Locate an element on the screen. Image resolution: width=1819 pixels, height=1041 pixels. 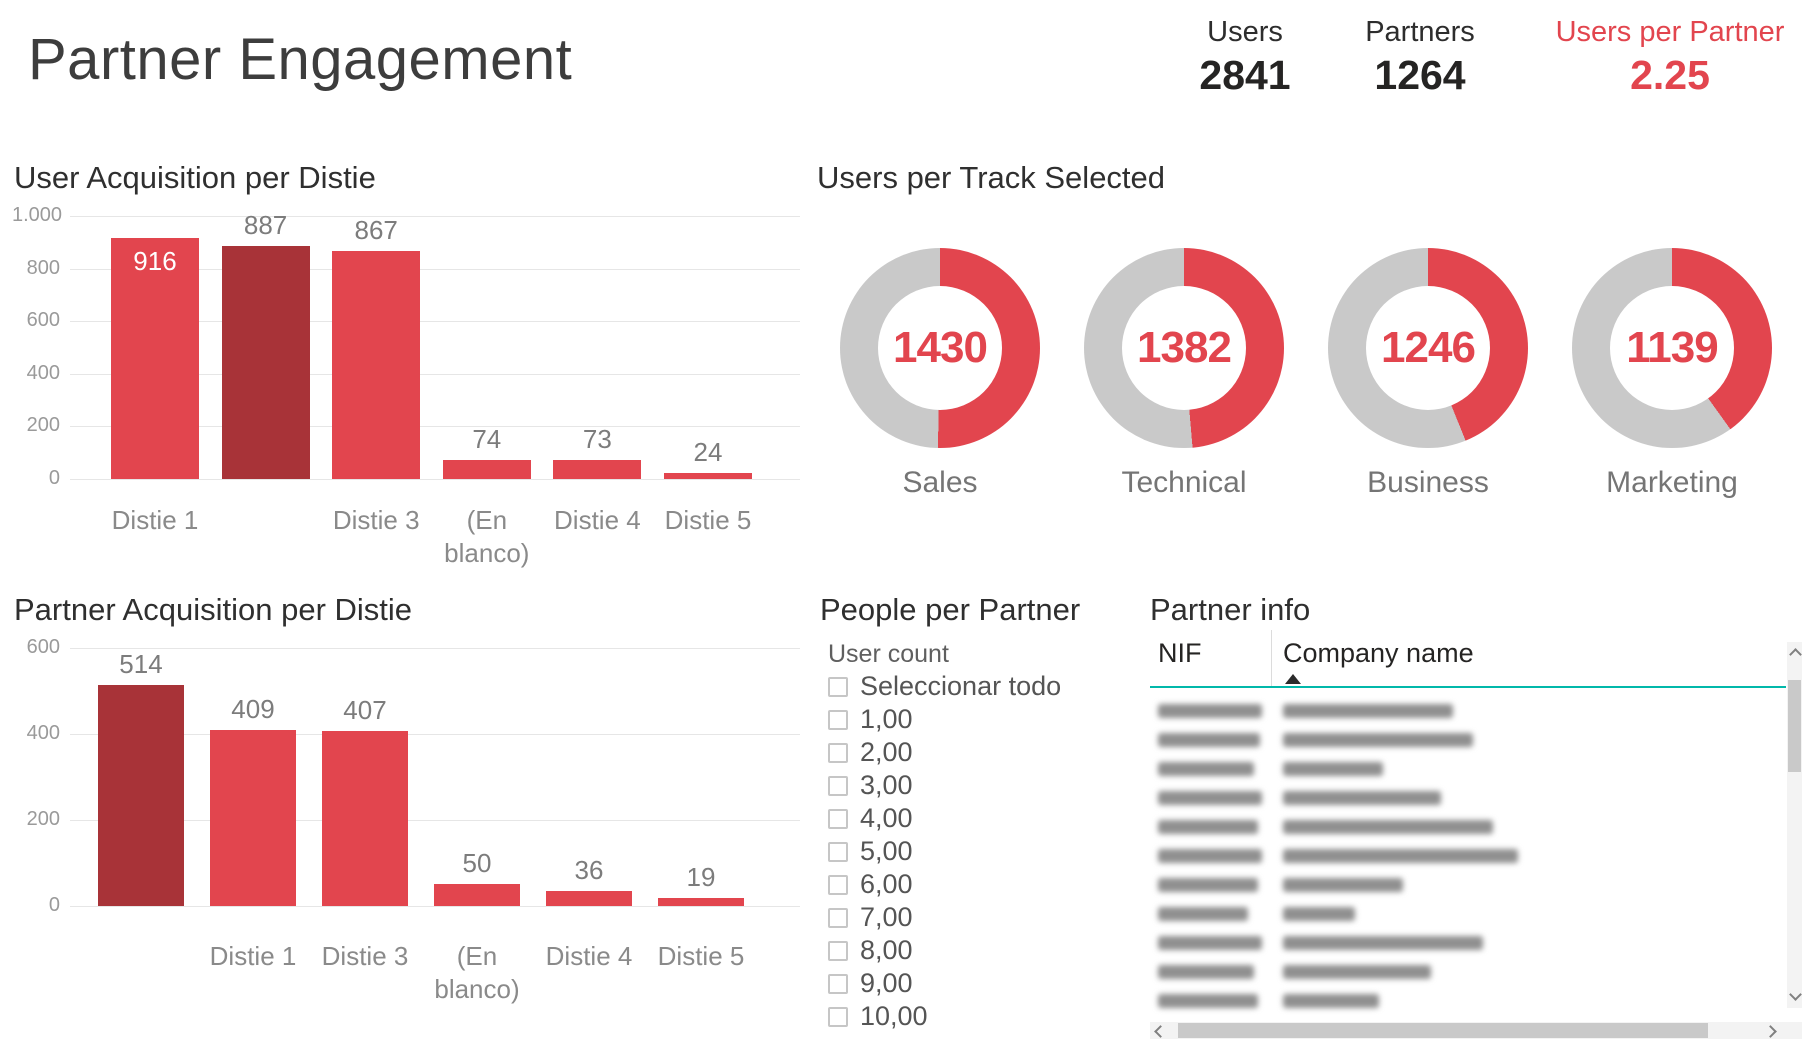
donut-category-label: Marketing is located at coordinates (1672, 482).